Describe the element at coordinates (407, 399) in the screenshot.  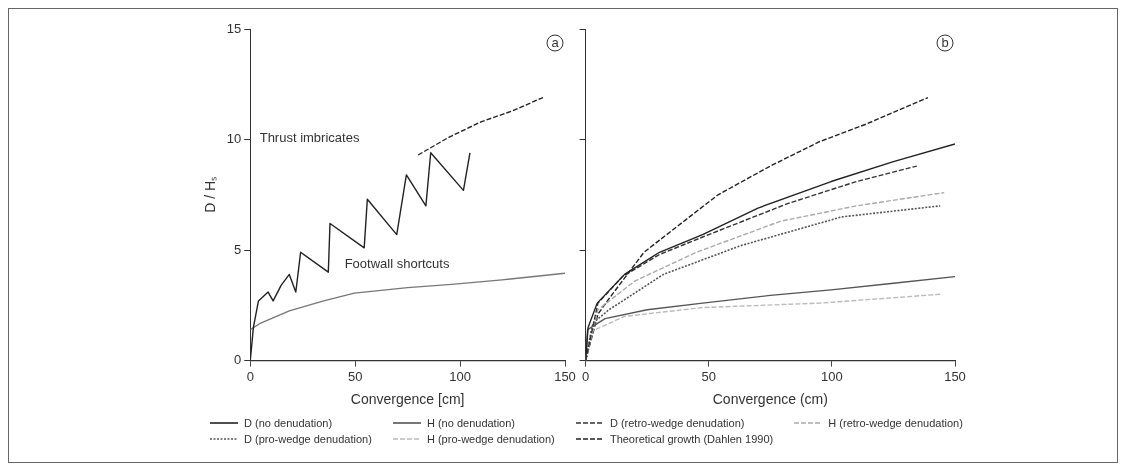
I see `x-axis-title: Convergence [cm]` at that location.